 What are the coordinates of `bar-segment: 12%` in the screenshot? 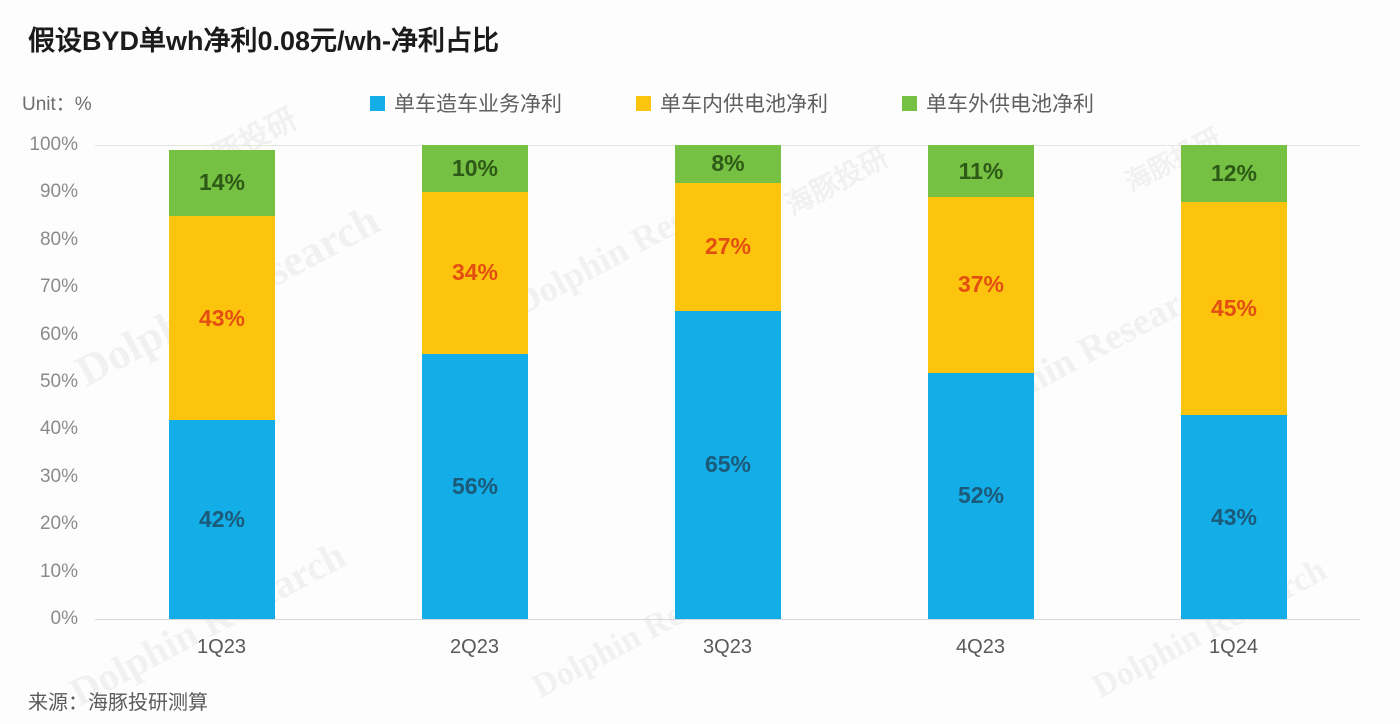 It's located at (1234, 173).